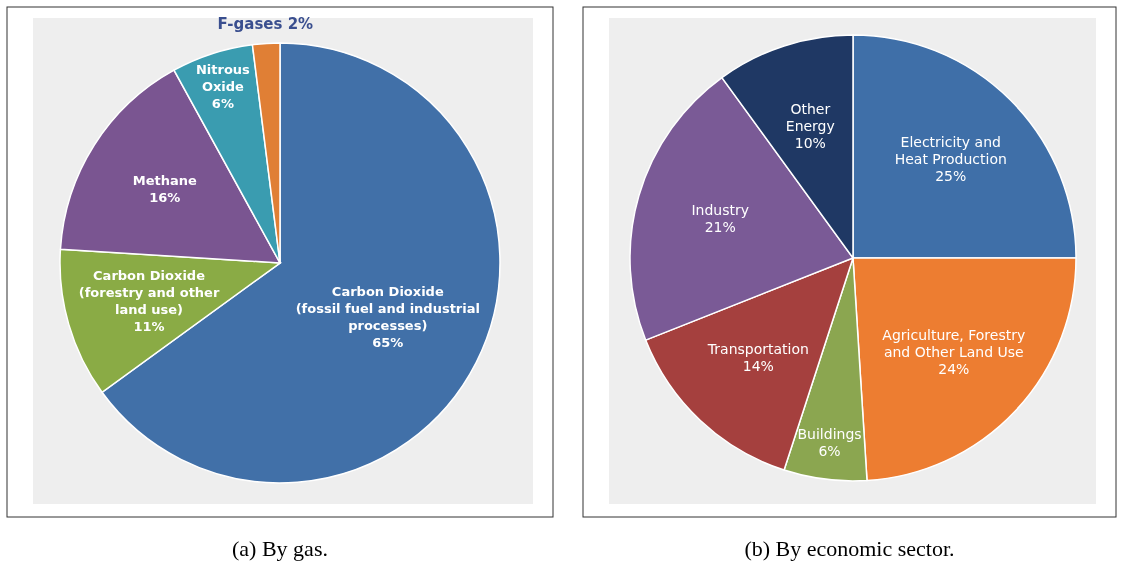 This screenshot has height=567, width=1123. What do you see at coordinates (810, 142) in the screenshot?
I see `data-label: 10%` at bounding box center [810, 142].